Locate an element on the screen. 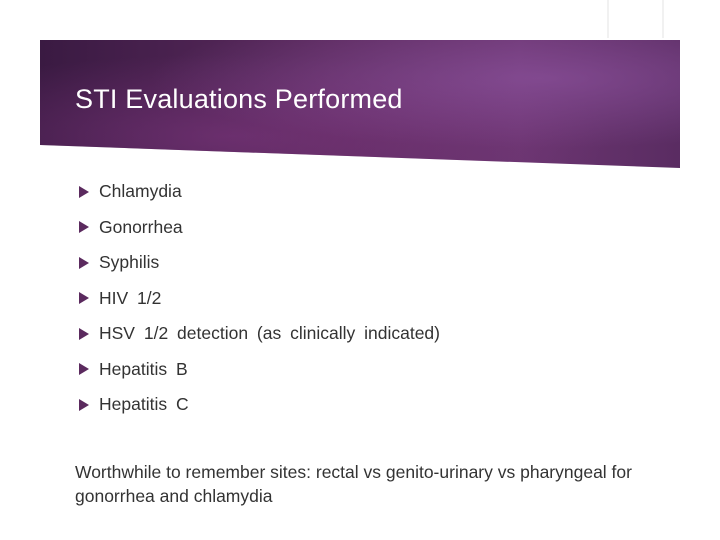  bullet-label: Syphilis is located at coordinates (129, 262).